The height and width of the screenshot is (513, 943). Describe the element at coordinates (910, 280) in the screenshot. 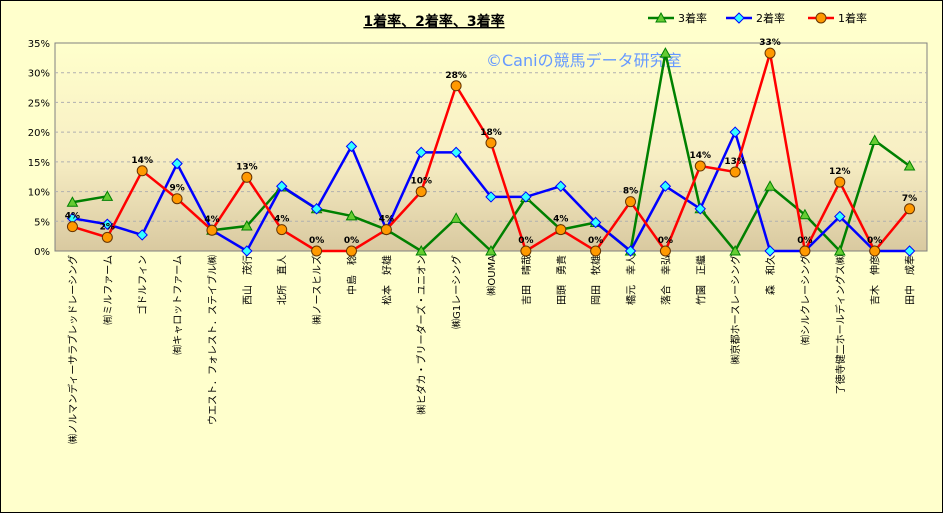

I see `x-tick-label: 田中 成奉` at that location.